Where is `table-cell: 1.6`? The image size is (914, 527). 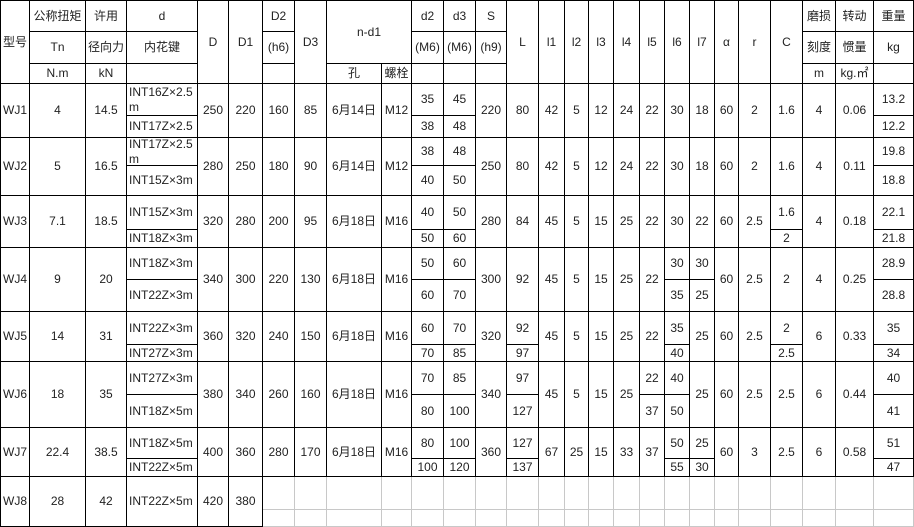
table-cell: 1.6 is located at coordinates (787, 213).